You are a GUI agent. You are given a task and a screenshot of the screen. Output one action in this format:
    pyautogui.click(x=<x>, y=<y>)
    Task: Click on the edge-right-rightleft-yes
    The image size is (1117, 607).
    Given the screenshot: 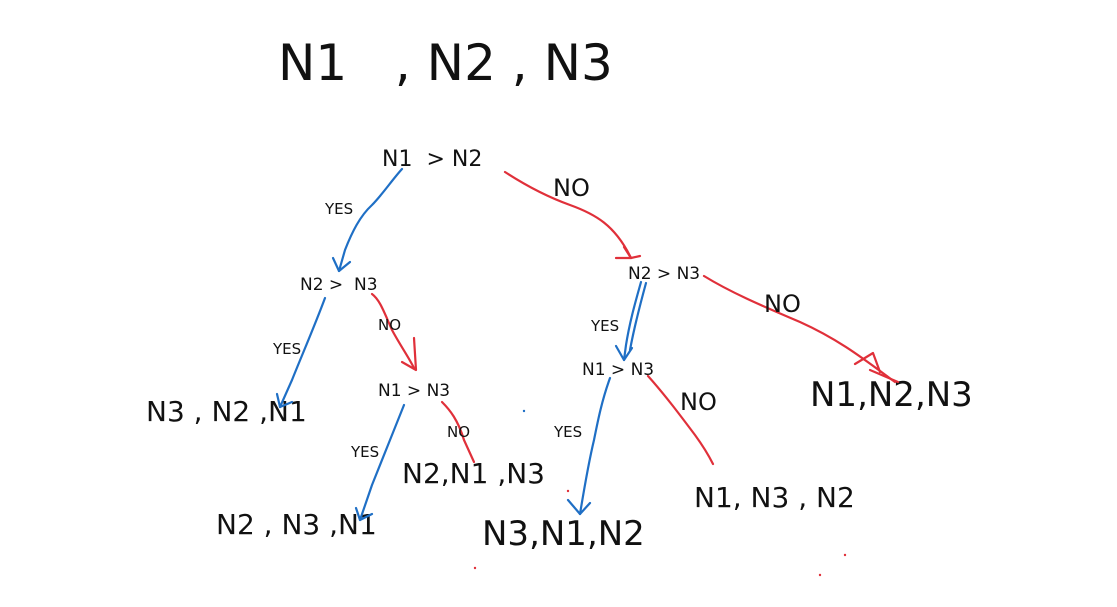 What is the action you would take?
    pyautogui.click(x=632, y=321)
    